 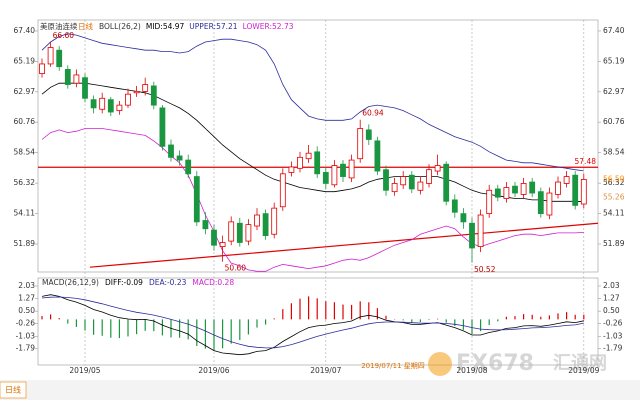 What do you see at coordinates (344, 245) in the screenshot?
I see `trend-line` at bounding box center [344, 245].